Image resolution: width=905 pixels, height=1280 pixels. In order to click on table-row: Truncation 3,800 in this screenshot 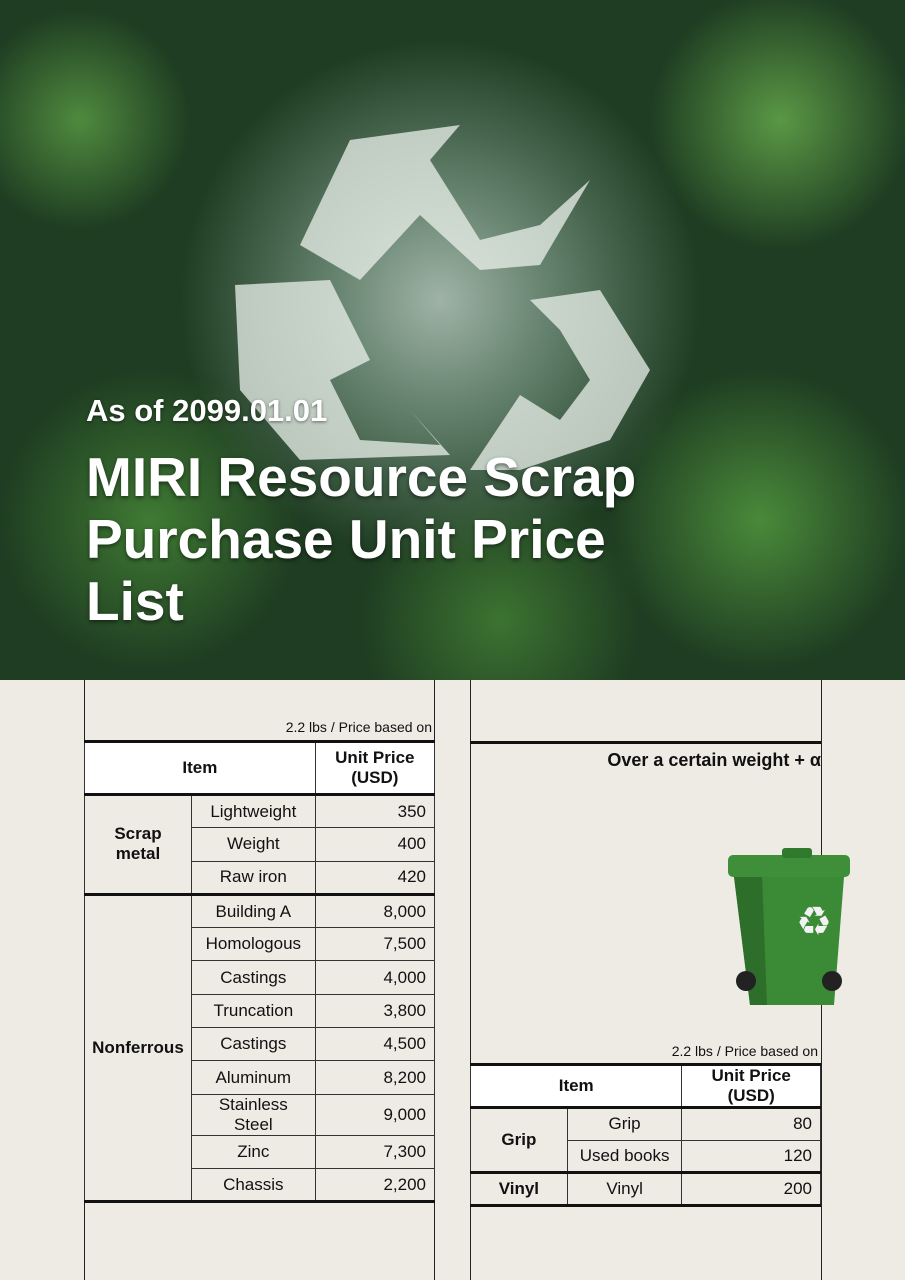, I will do `click(260, 1011)`.